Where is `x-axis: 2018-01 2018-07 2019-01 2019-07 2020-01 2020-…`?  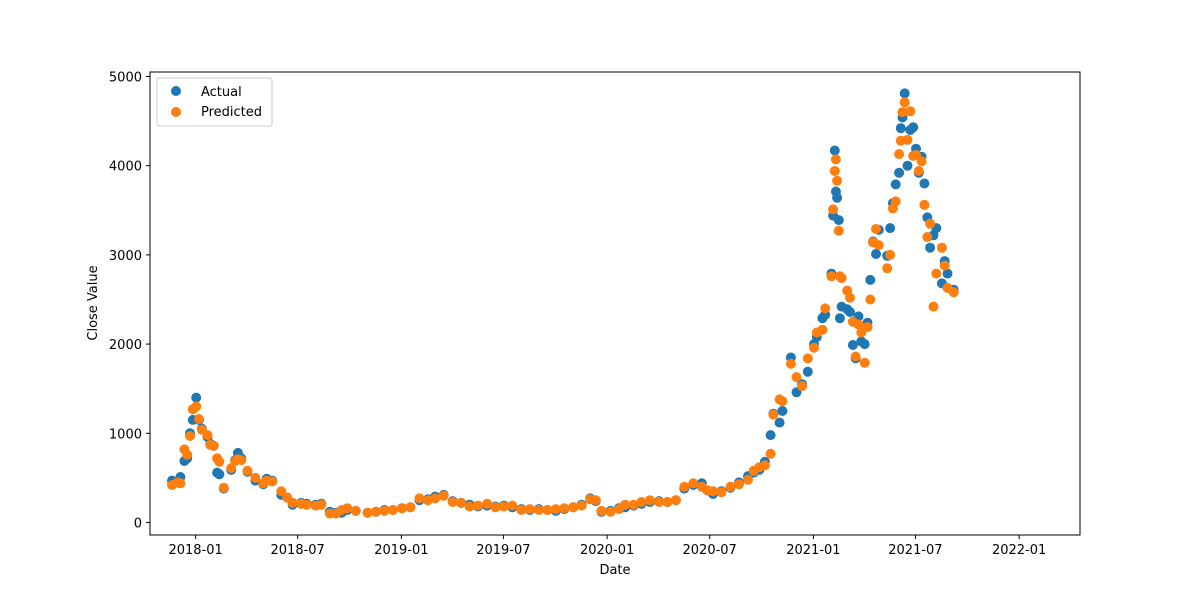 x-axis: 2018-01 2018-07 2019-01 2019-07 2020-01 2020-… is located at coordinates (607, 546).